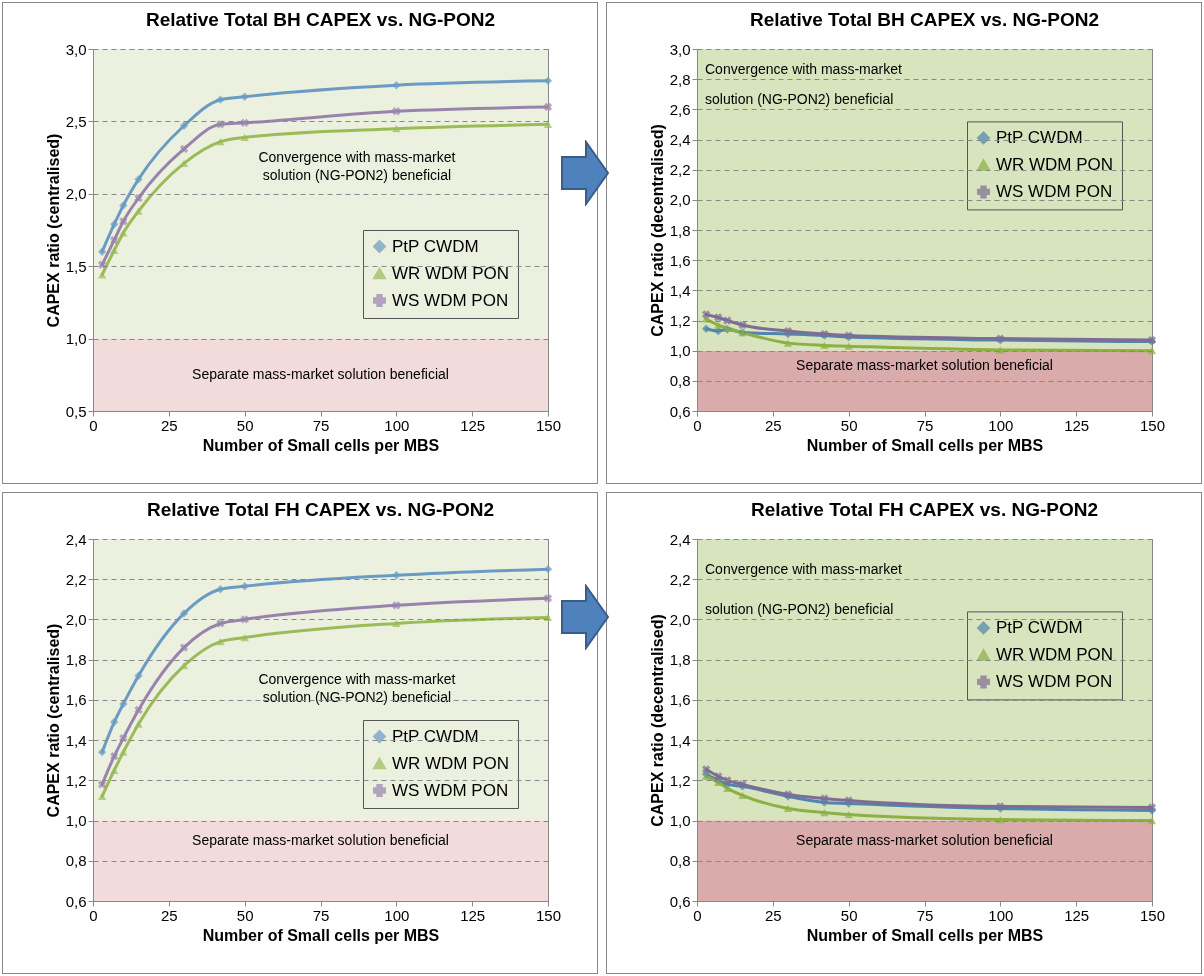 The image size is (1204, 976). What do you see at coordinates (680, 79) in the screenshot?
I see `y-tick-label: 2,8` at bounding box center [680, 79].